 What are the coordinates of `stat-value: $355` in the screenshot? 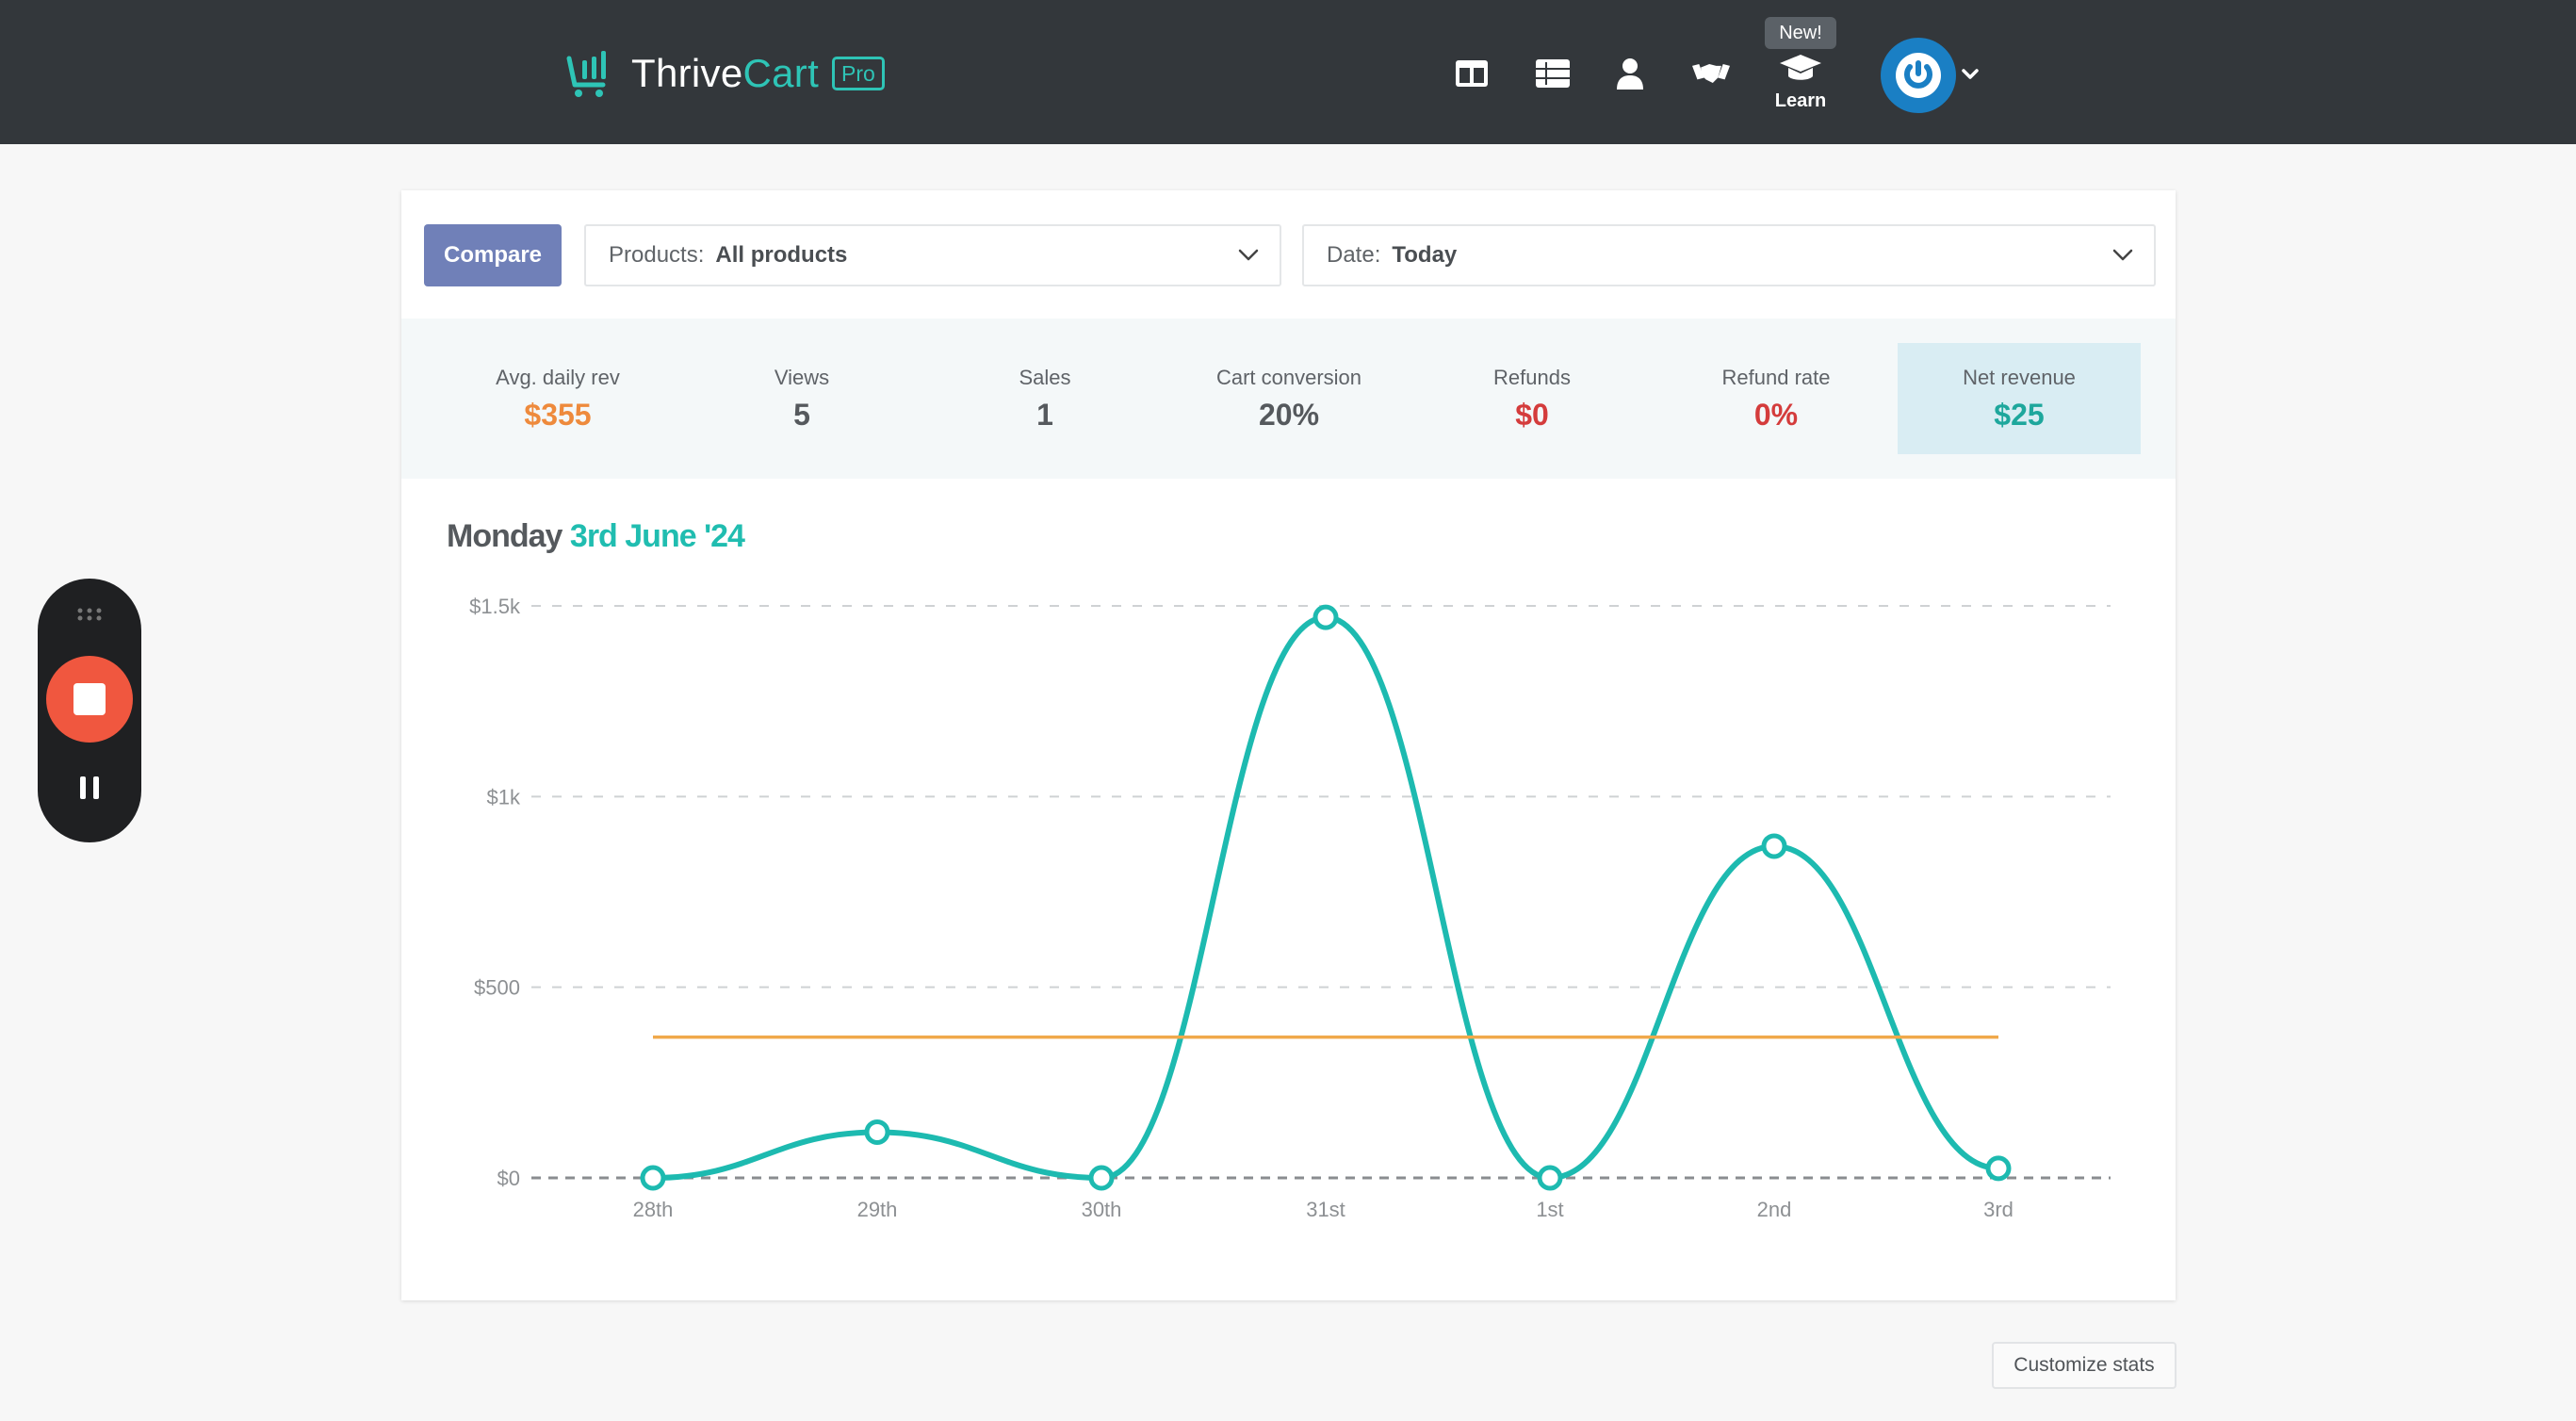 It's located at (558, 415).